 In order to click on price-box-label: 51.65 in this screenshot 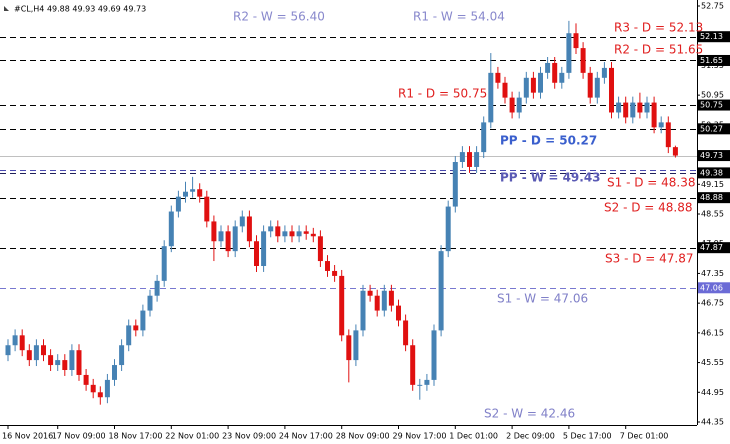, I will do `click(711, 60)`.